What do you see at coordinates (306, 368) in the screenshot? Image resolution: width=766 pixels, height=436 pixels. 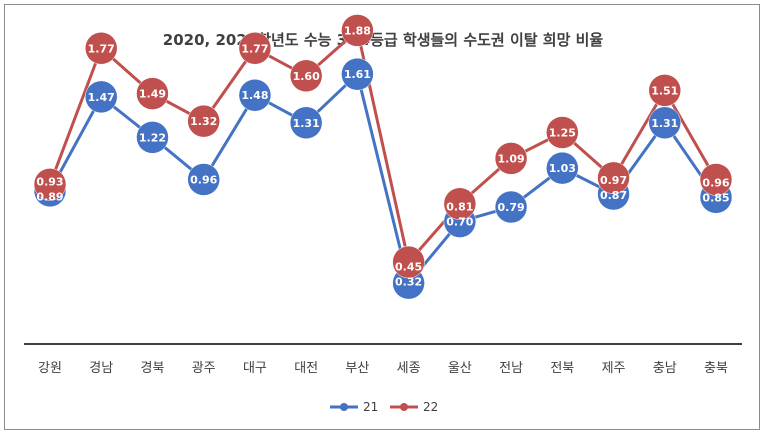 I see `x-tick-label: 대전` at bounding box center [306, 368].